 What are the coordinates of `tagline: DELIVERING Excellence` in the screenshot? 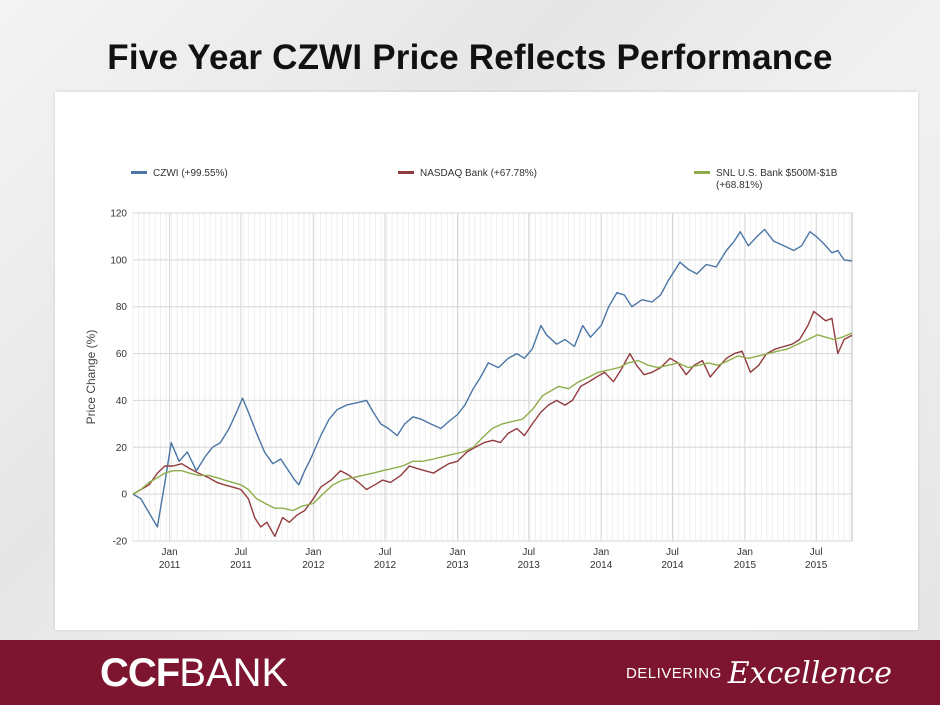 It's located at (759, 673).